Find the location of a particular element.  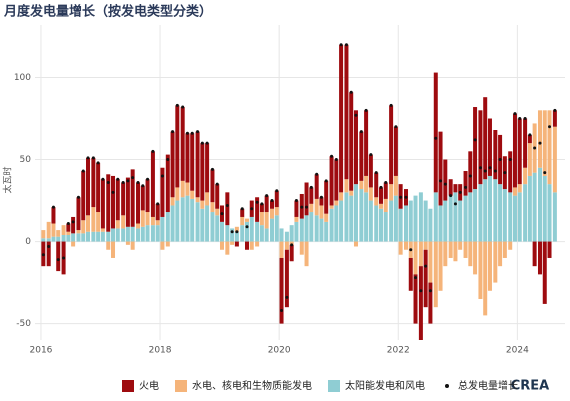

legend-swatch is located at coordinates (181, 386).